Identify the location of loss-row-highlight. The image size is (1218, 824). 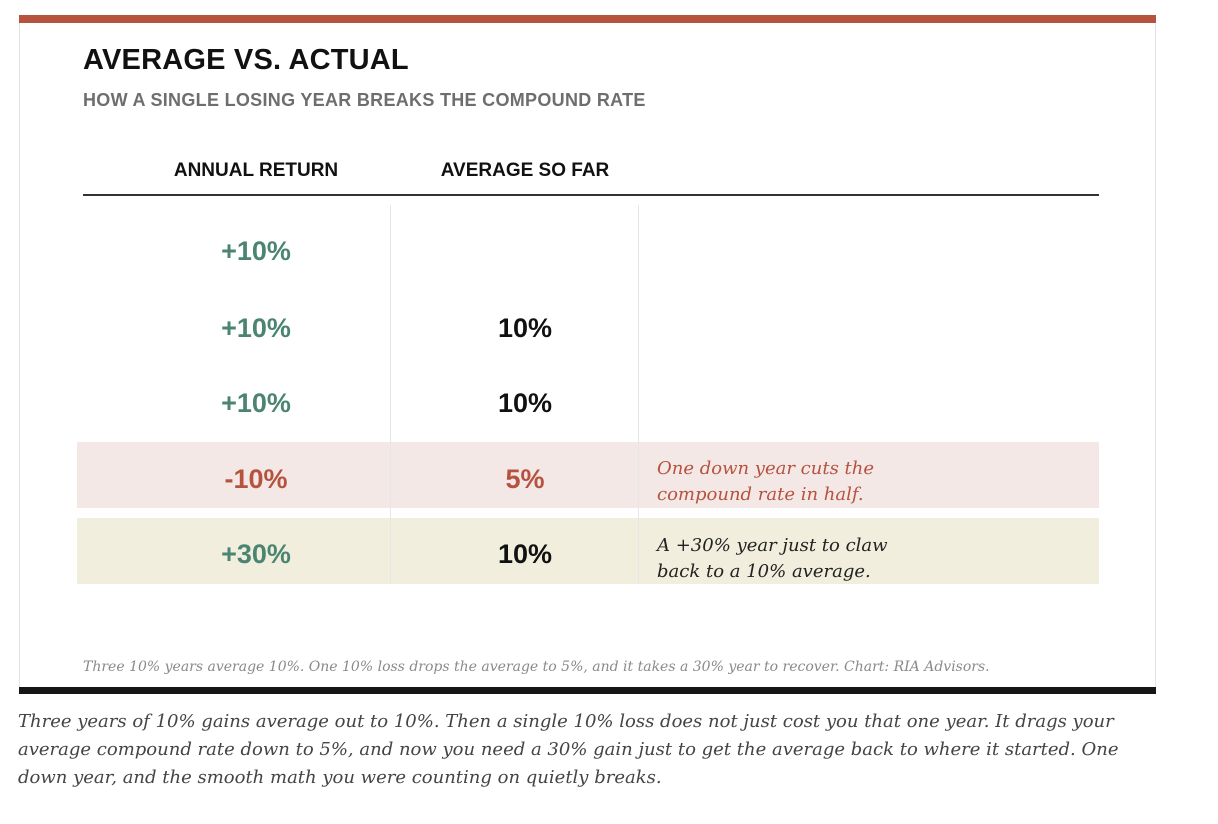
(588, 475).